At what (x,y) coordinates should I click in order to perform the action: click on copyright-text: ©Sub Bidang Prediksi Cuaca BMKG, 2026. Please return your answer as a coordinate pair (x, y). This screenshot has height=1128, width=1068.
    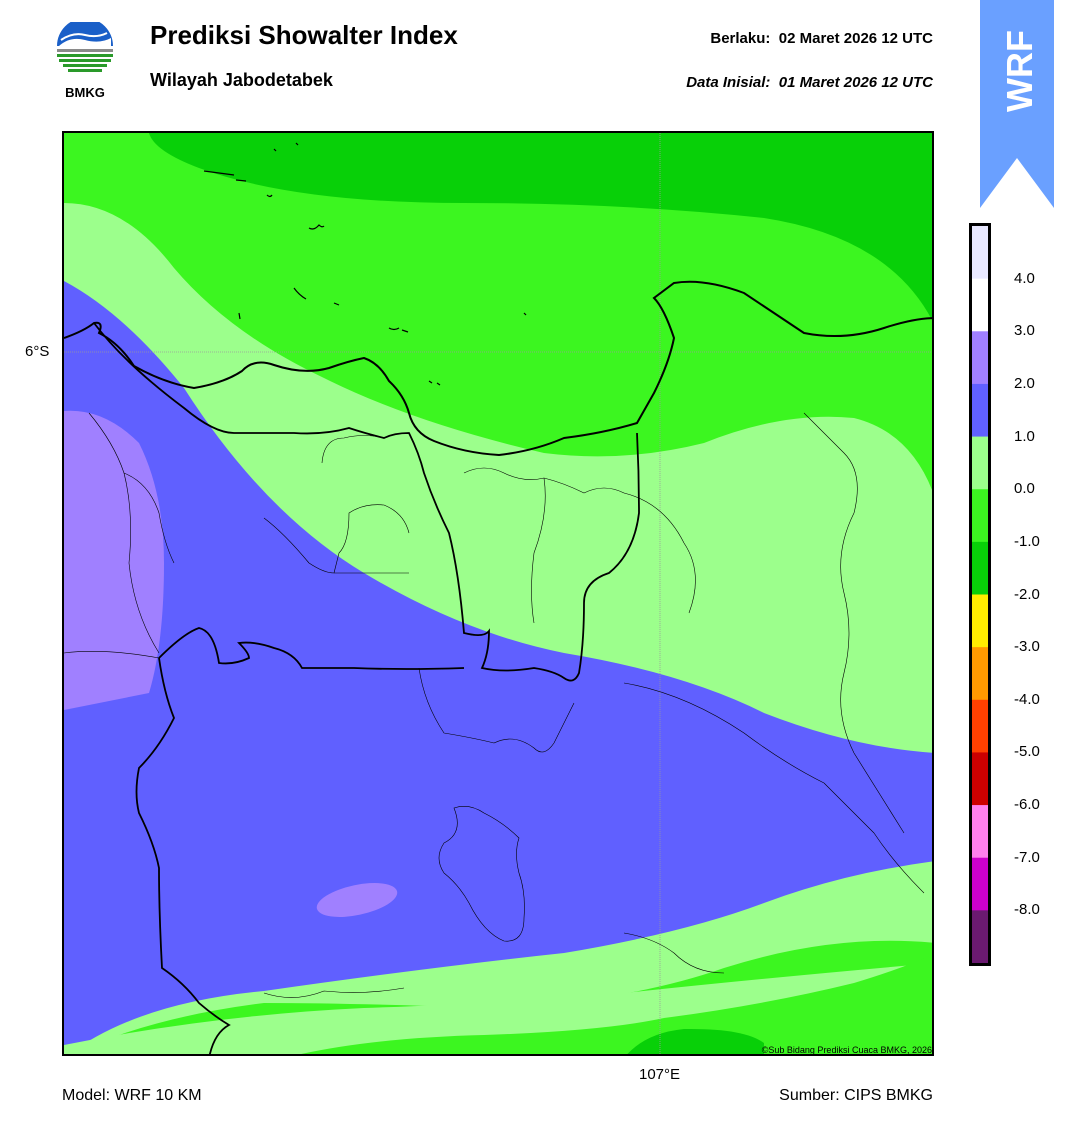
    Looking at the image, I should click on (847, 1050).